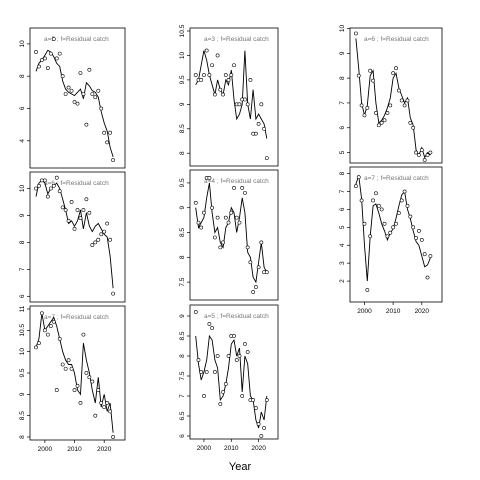 The image size is (480, 480). What do you see at coordinates (22, 415) in the screenshot?
I see `y-tick-label: 8.5` at bounding box center [22, 415].